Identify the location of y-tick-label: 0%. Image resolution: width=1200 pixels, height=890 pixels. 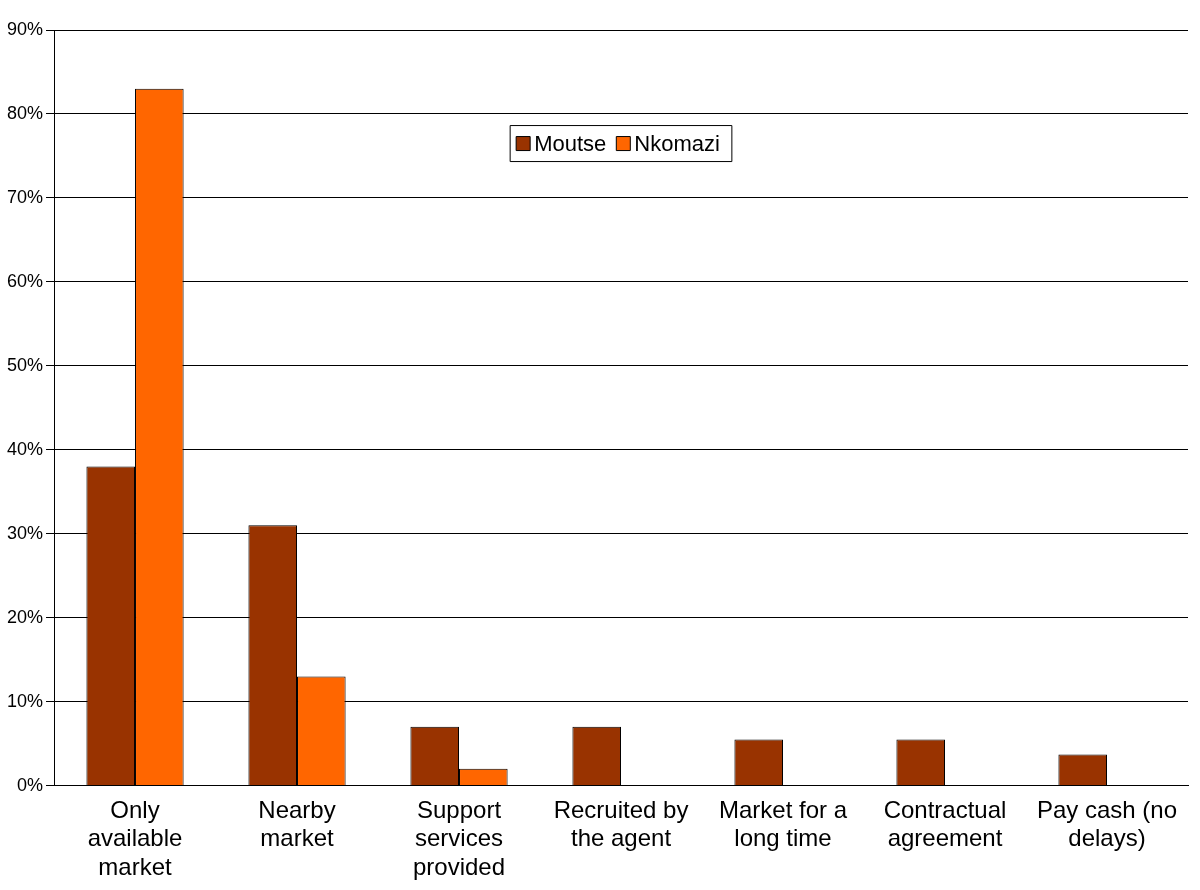
(30, 784).